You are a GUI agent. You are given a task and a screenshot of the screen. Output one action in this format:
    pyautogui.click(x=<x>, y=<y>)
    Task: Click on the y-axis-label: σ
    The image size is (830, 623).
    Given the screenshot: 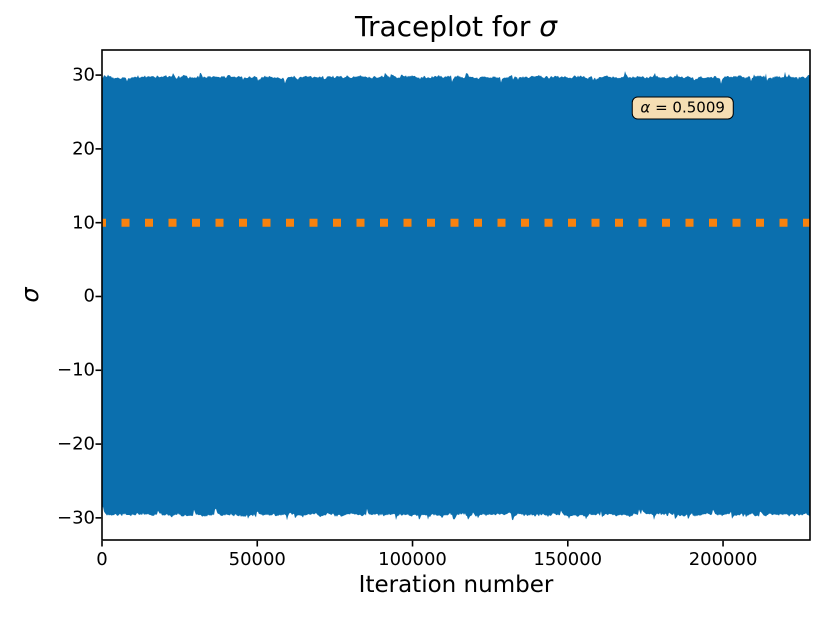 What is the action you would take?
    pyautogui.click(x=30, y=295)
    